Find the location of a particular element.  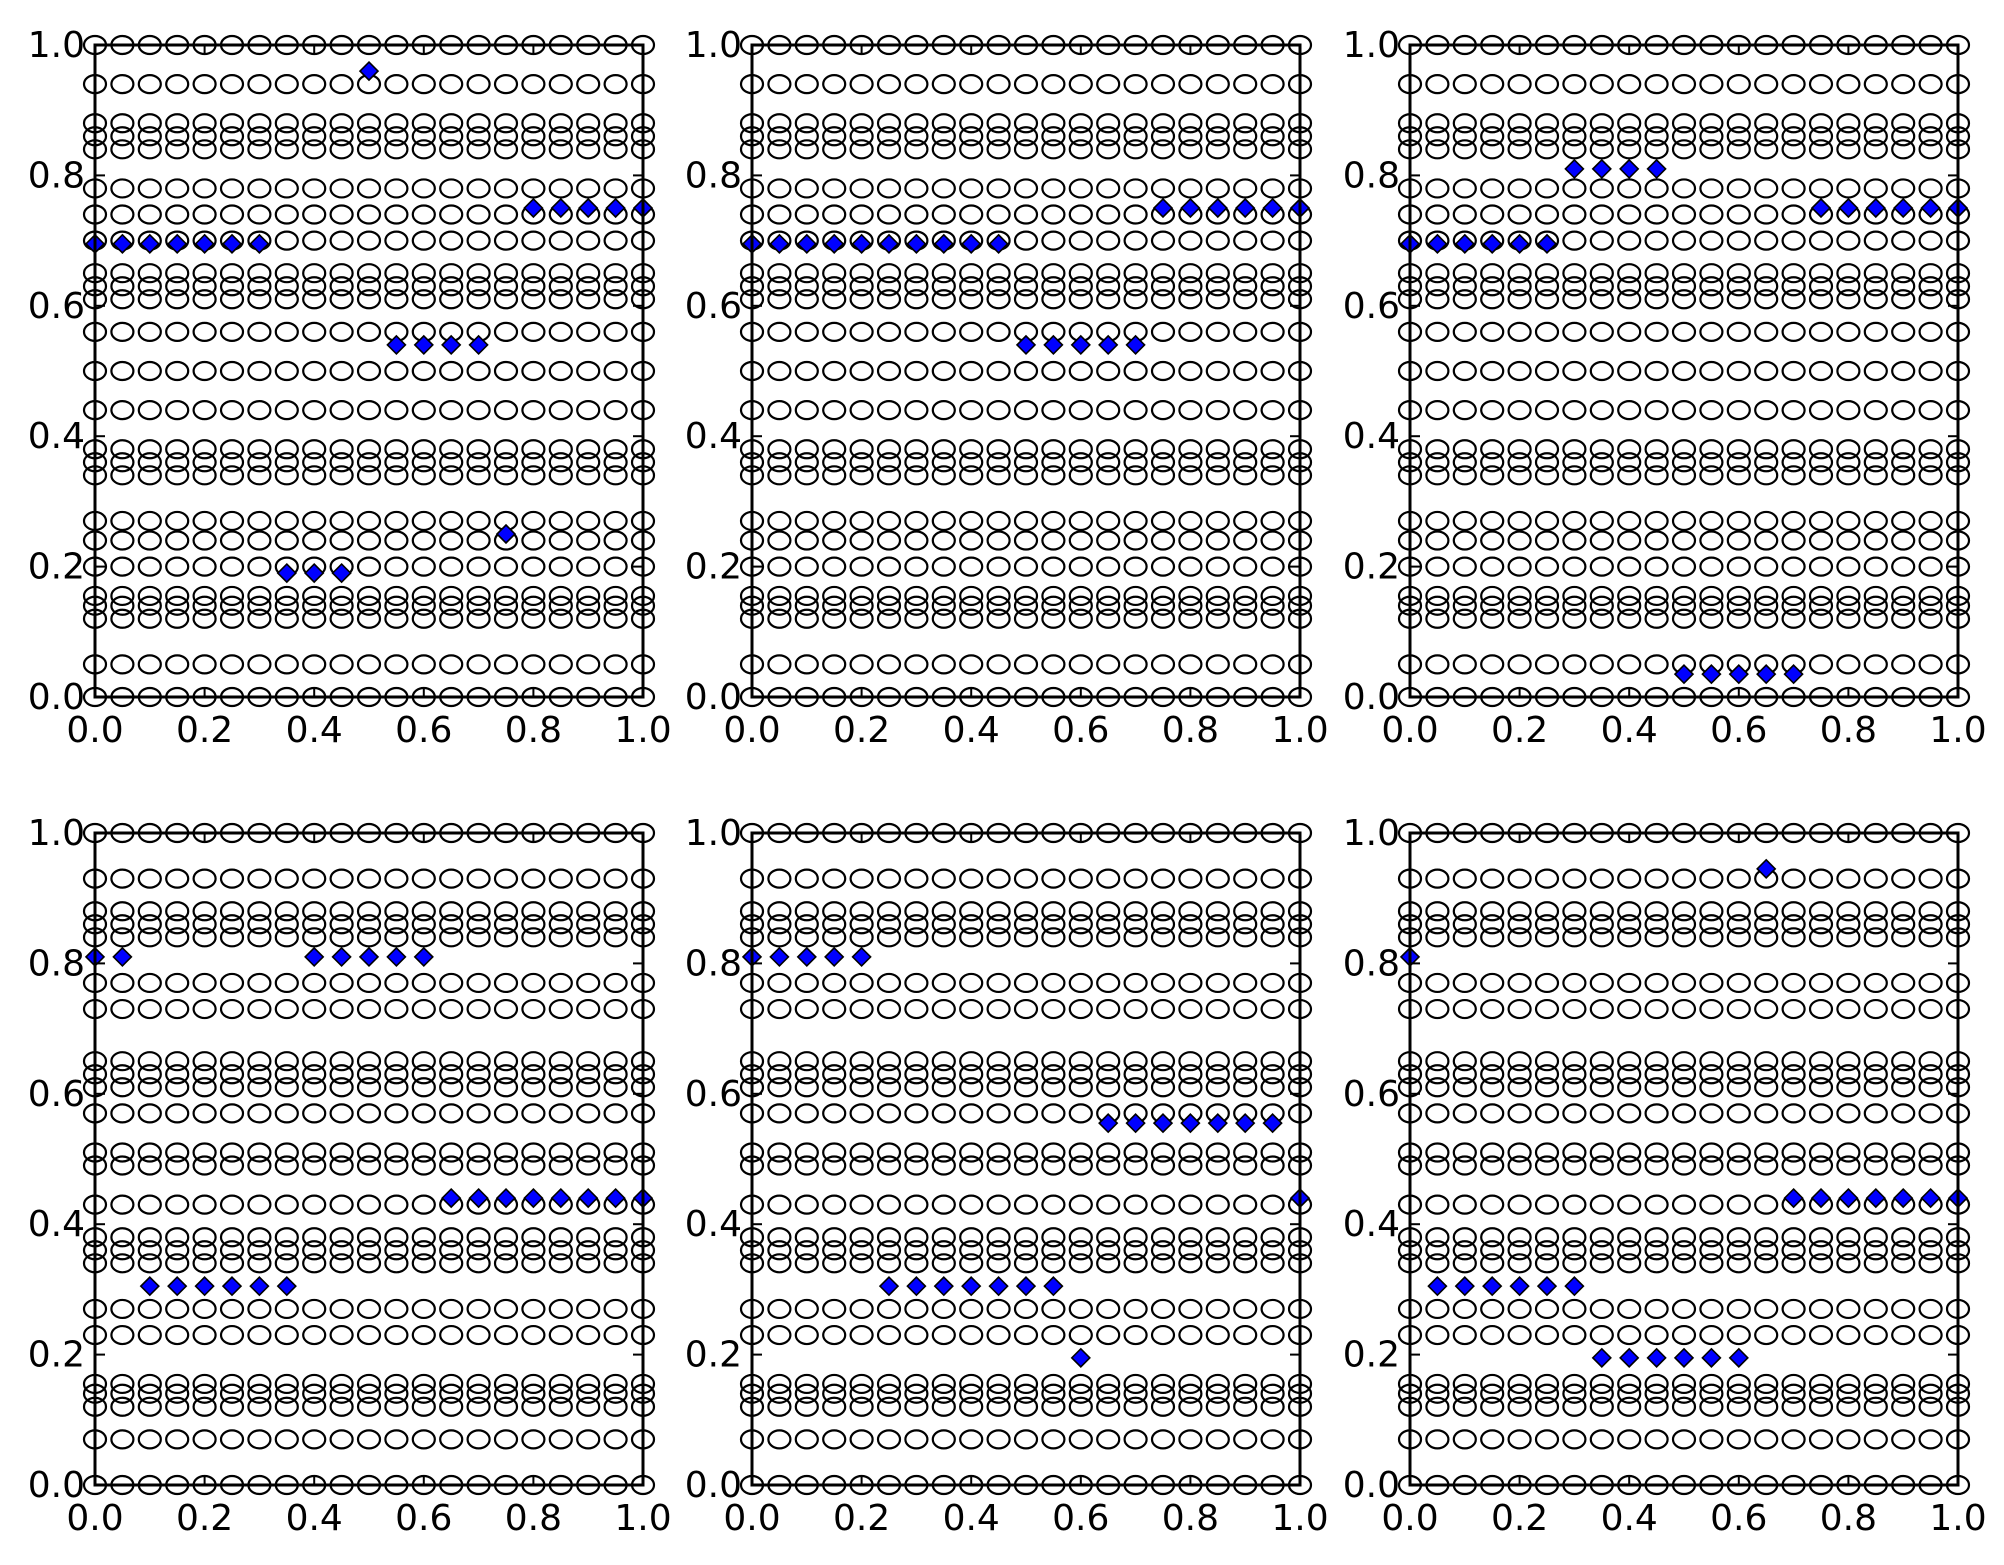

axes-frame is located at coordinates (369, 1159).